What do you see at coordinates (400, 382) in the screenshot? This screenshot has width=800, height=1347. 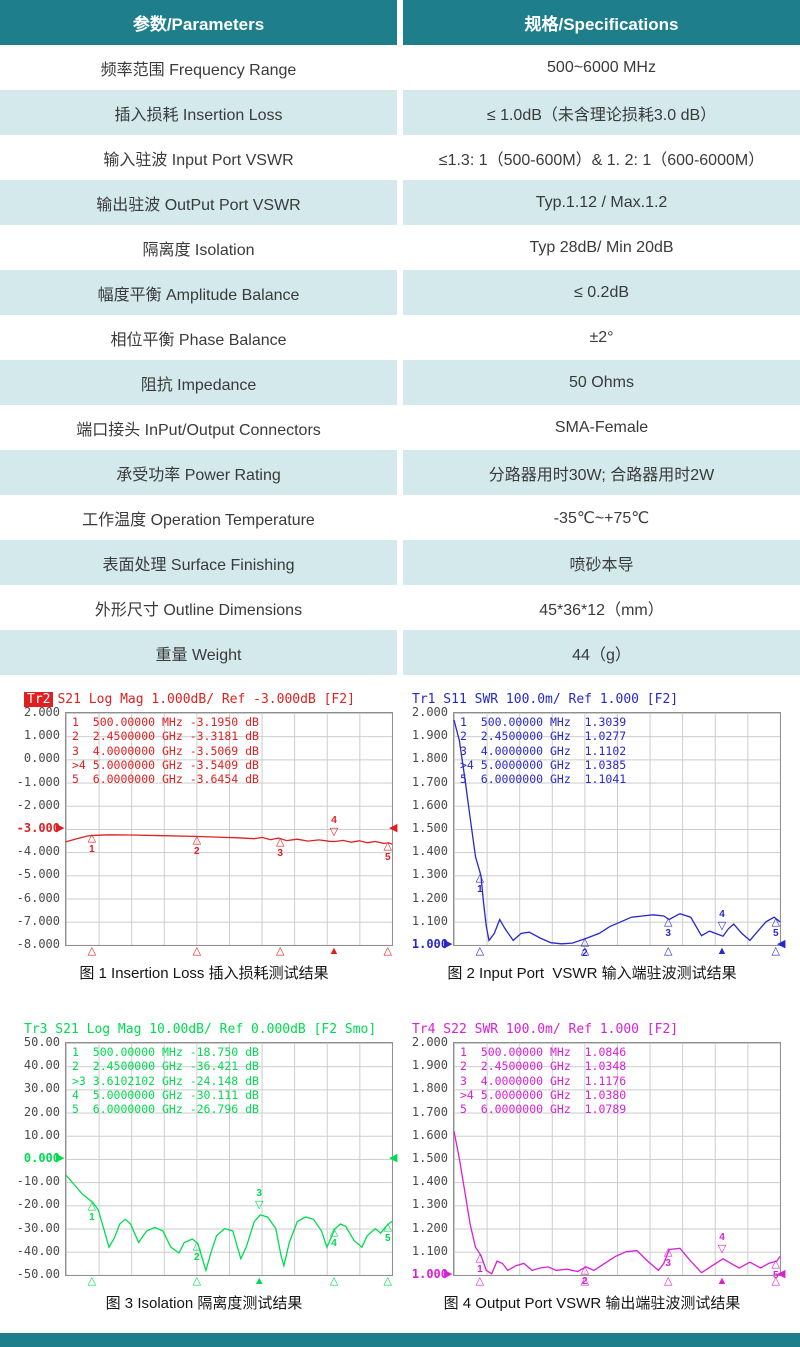 I see `table-row: 阻抗 Impedance 50 Ohms` at bounding box center [400, 382].